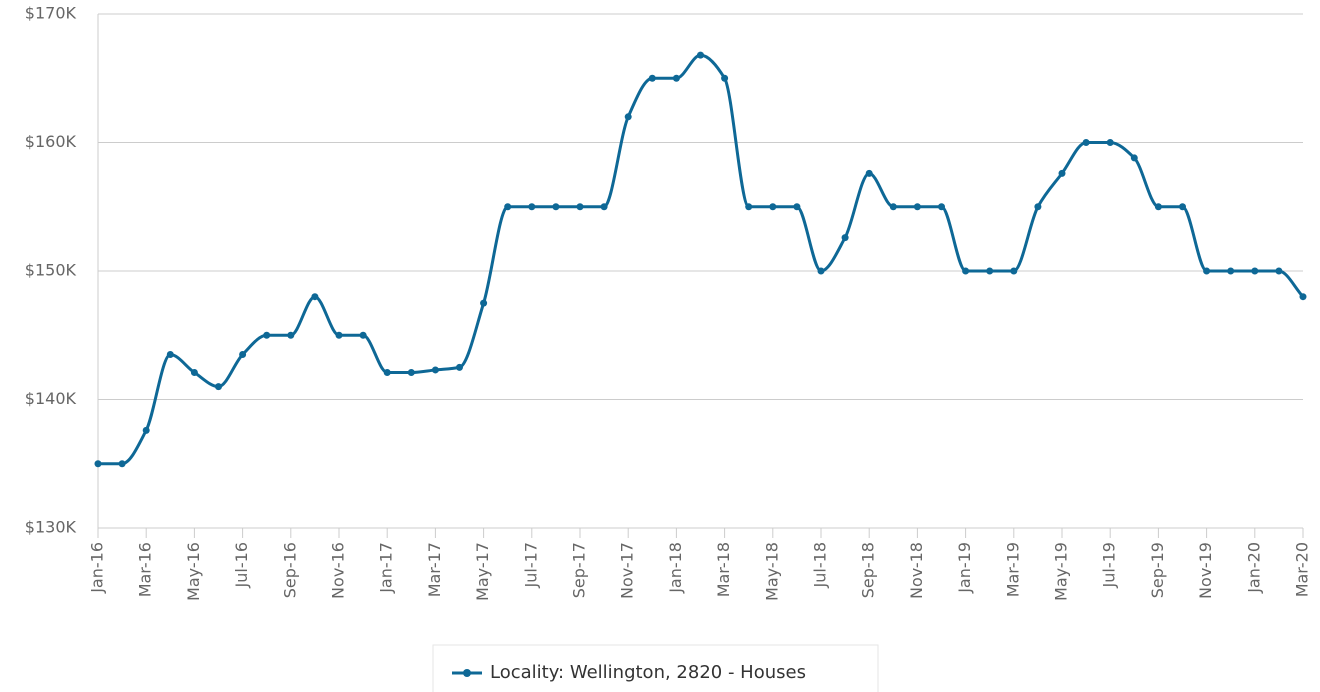 The image size is (1320, 692). Describe the element at coordinates (1109, 565) in the screenshot. I see `x-tick-label: Jul-19` at that location.